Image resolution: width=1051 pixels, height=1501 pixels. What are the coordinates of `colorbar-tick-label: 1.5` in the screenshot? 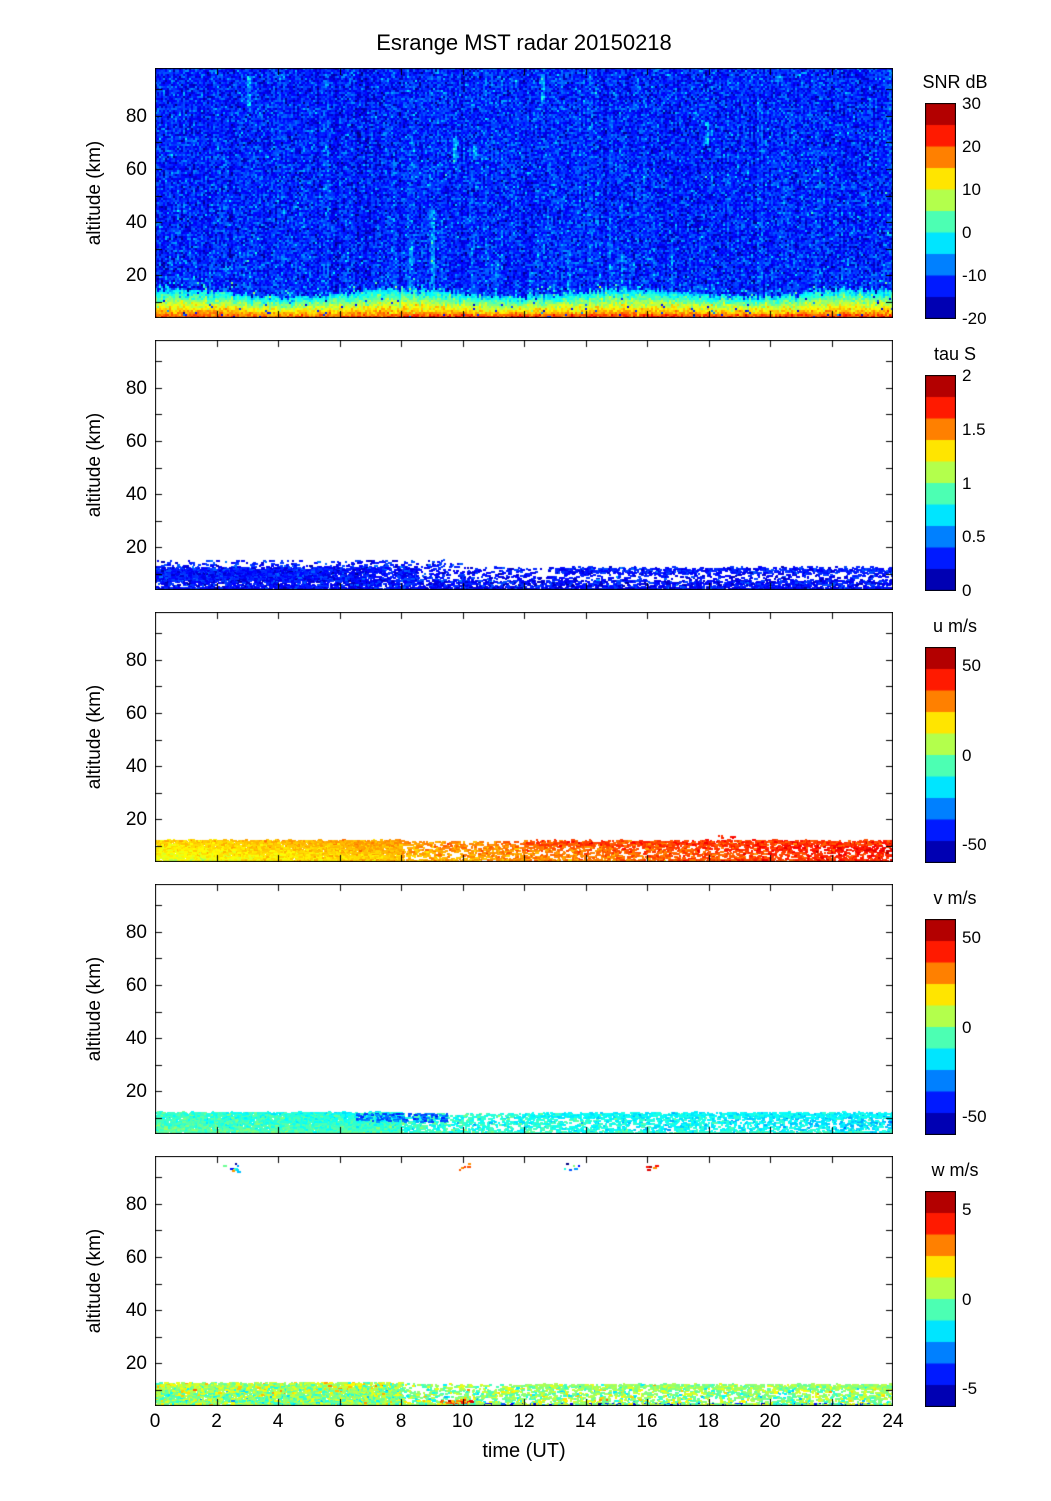 It's located at (974, 429).